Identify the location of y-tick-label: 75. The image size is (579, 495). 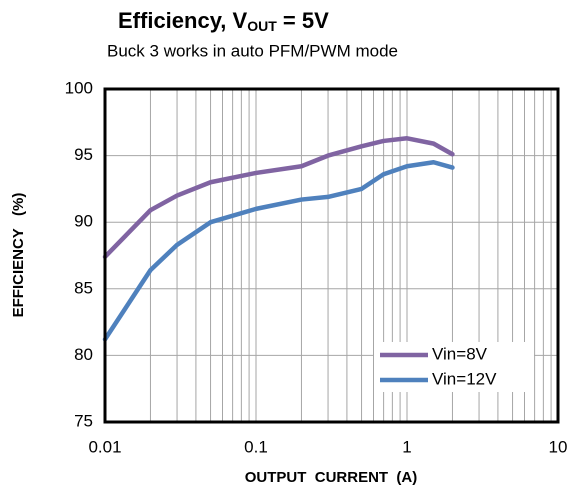
(83, 420).